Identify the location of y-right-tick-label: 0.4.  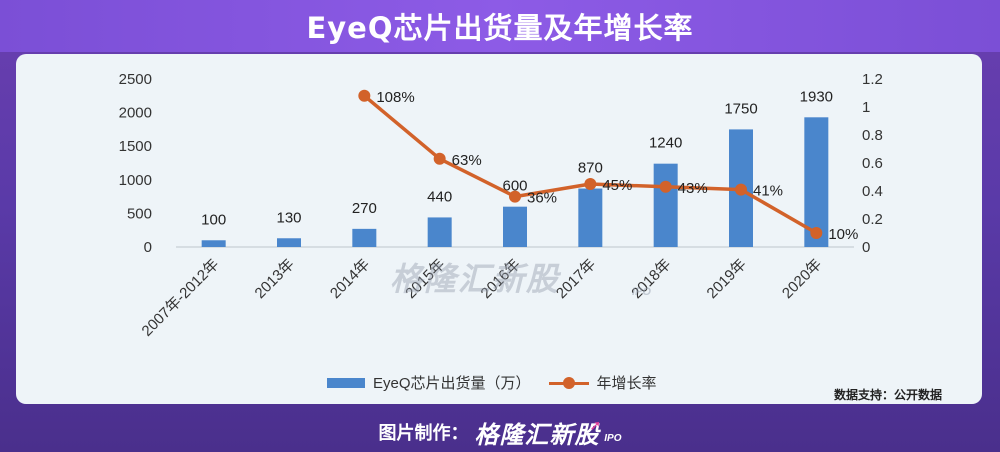
(872, 191).